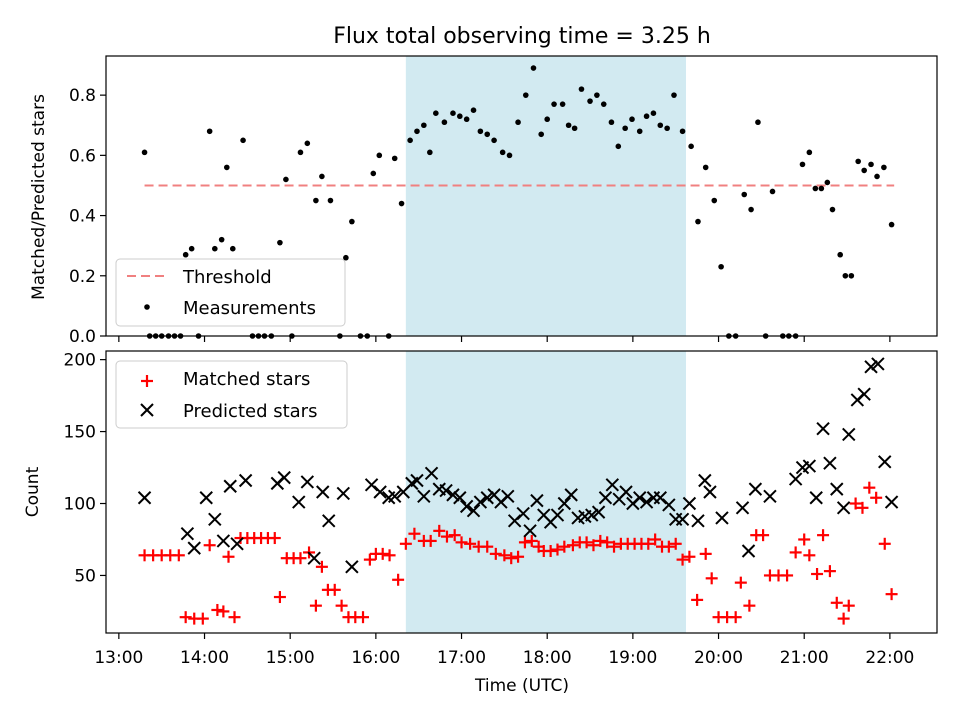 This screenshot has width=960, height=720. What do you see at coordinates (246, 379) in the screenshot?
I see `legend-matched-label: Matched stars` at bounding box center [246, 379].